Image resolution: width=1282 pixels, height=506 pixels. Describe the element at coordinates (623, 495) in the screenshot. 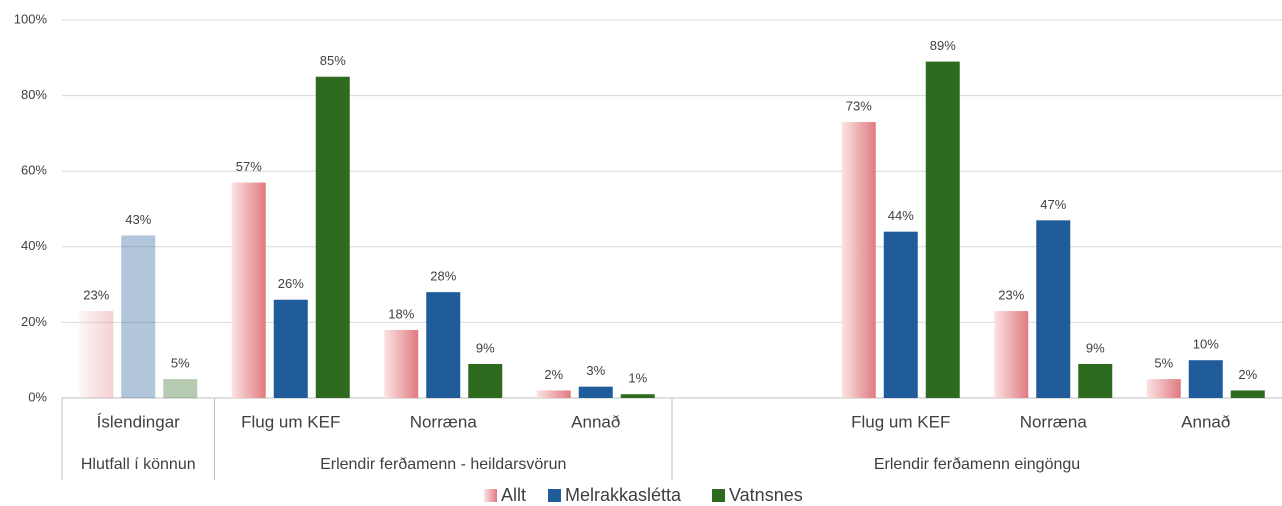

I see `legend-label: Melrakkaslétta` at that location.